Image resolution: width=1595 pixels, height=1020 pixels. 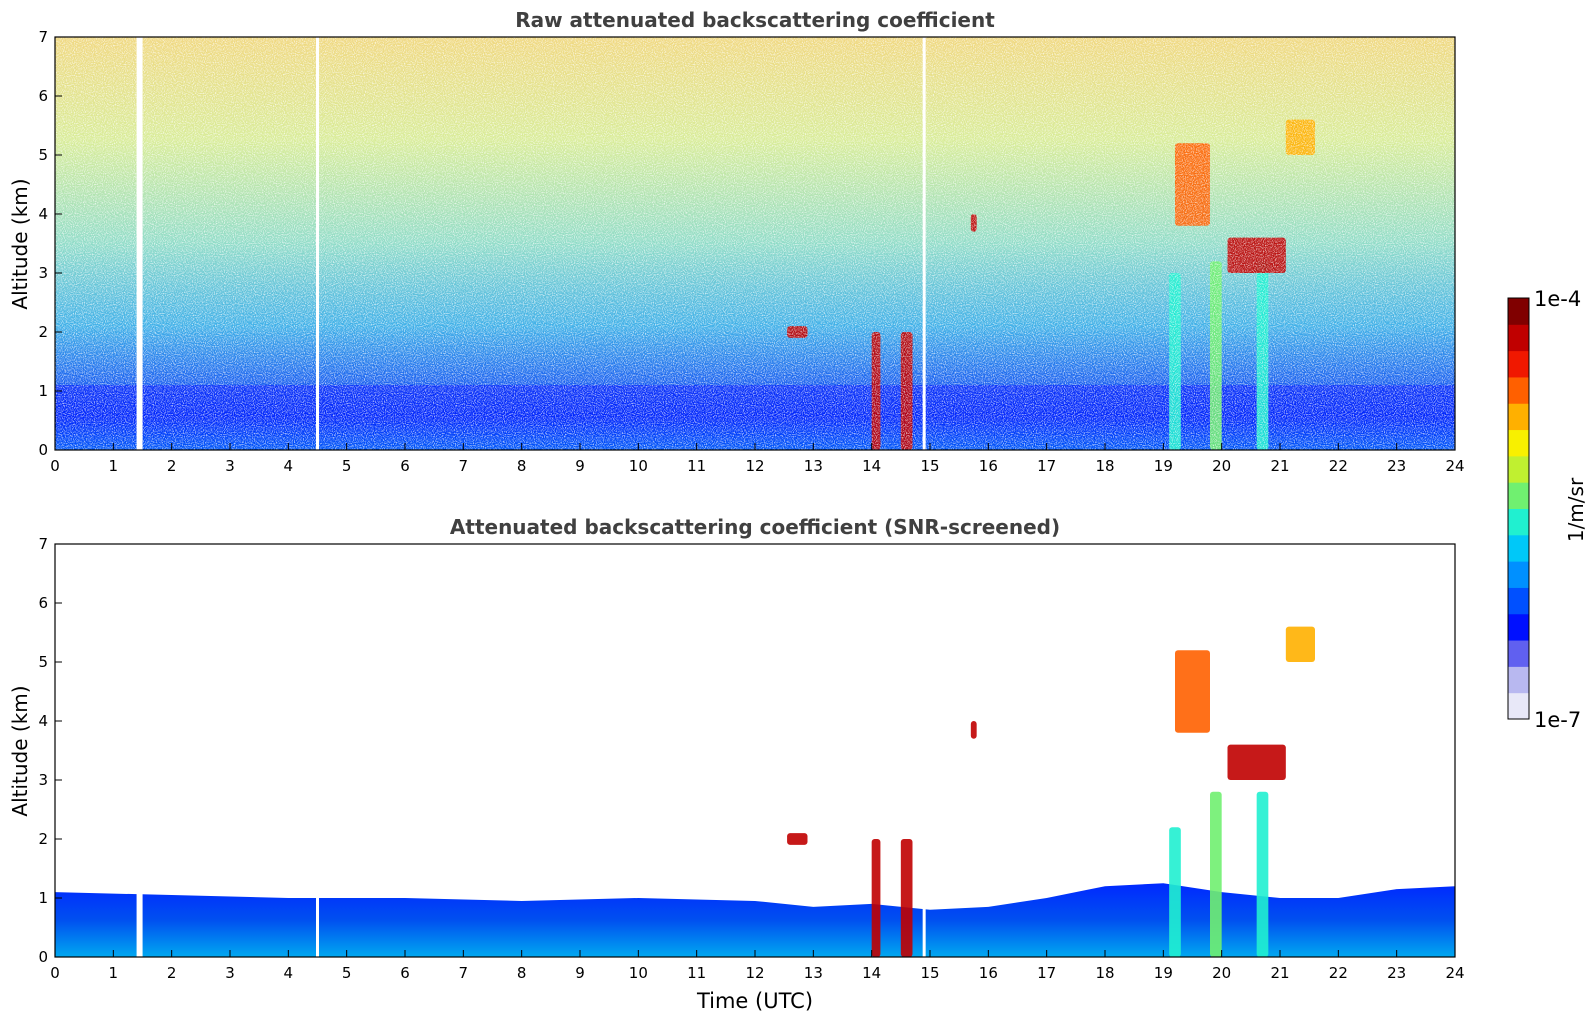 I want to click on x-tick-label: 20, so click(x=1221, y=973).